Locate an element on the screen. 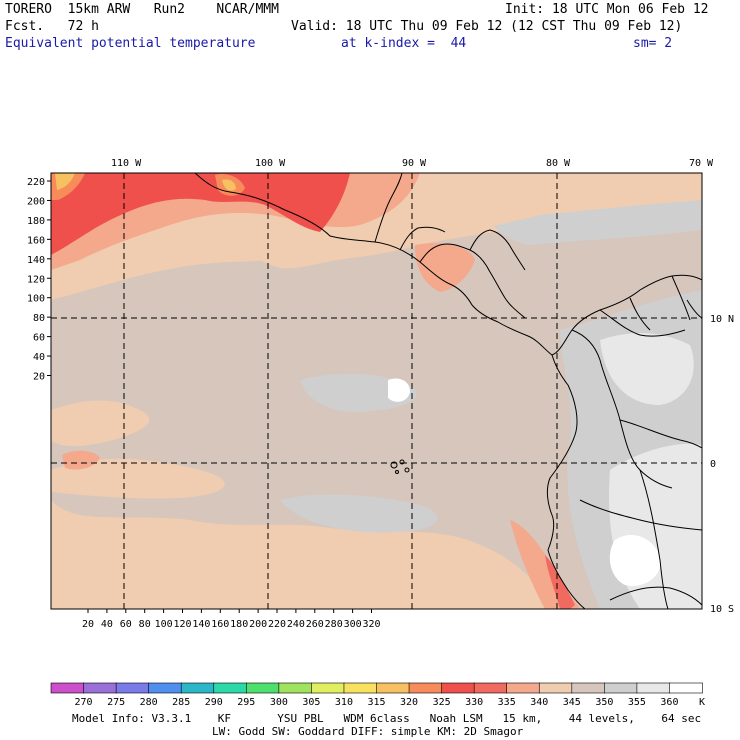  lat-label: 10 N is located at coordinates (722, 319).